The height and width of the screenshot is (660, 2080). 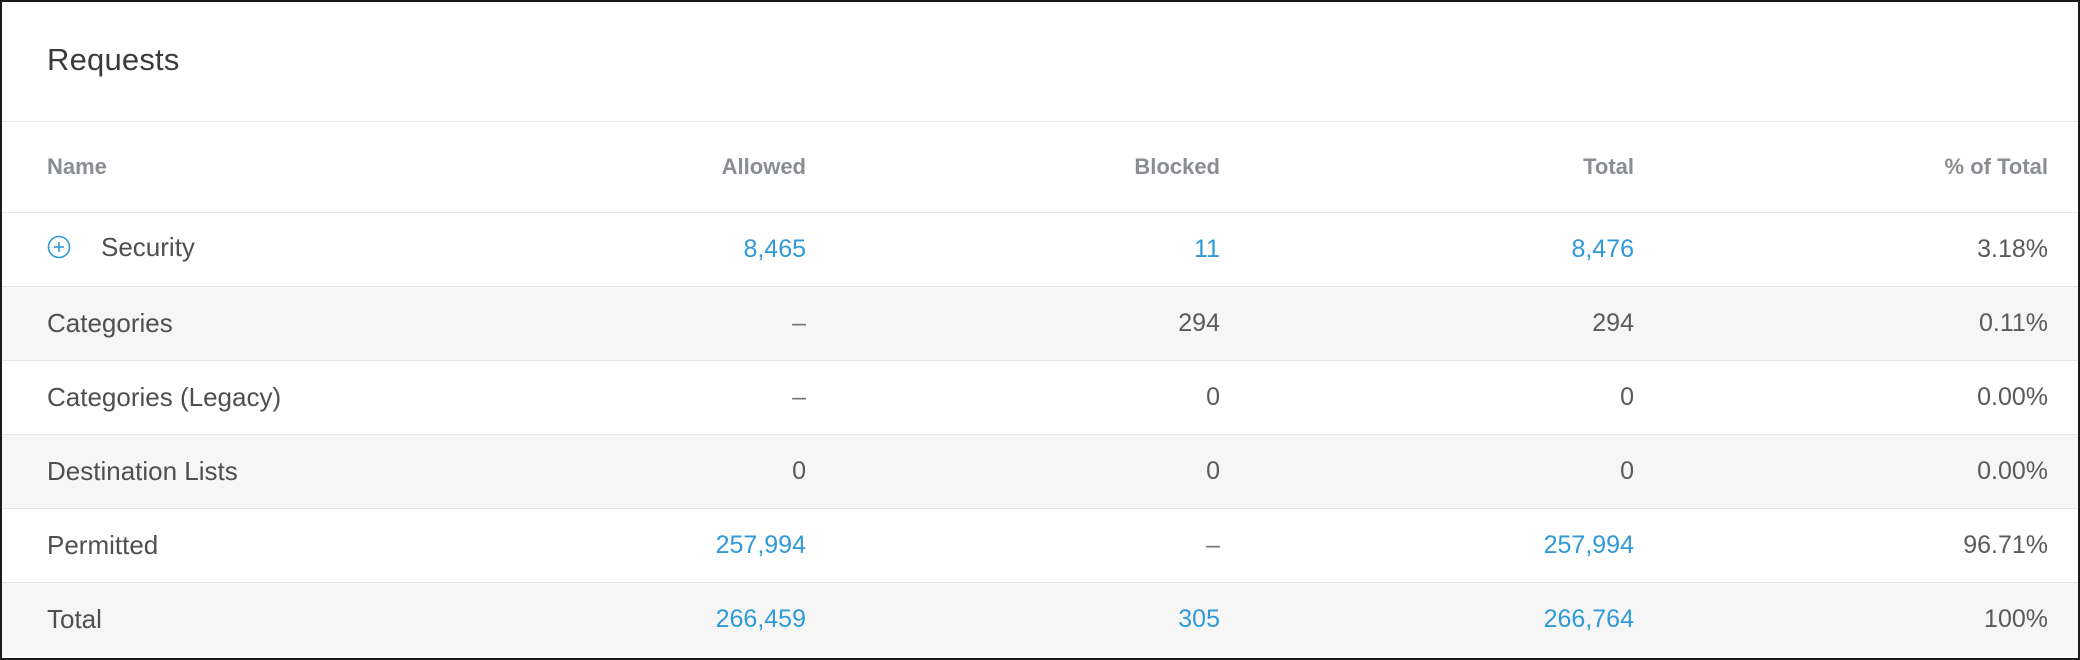 I want to click on column-header-blocked: Blocked, so click(x=1043, y=167).